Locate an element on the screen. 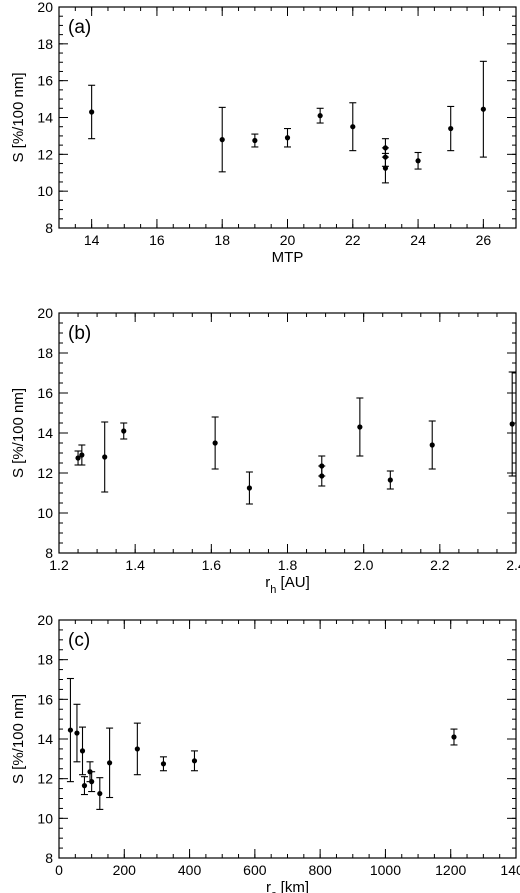 The width and height of the screenshot is (520, 893). panel-label: (b) is located at coordinates (79, 333).